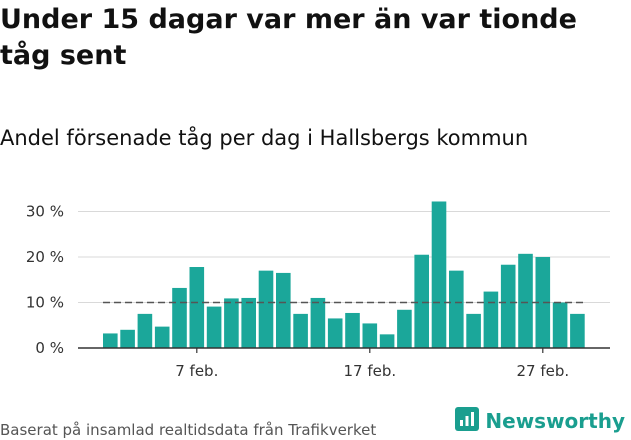 The image size is (631, 440). I want to click on y-tick-label: 0 %, so click(49, 348).